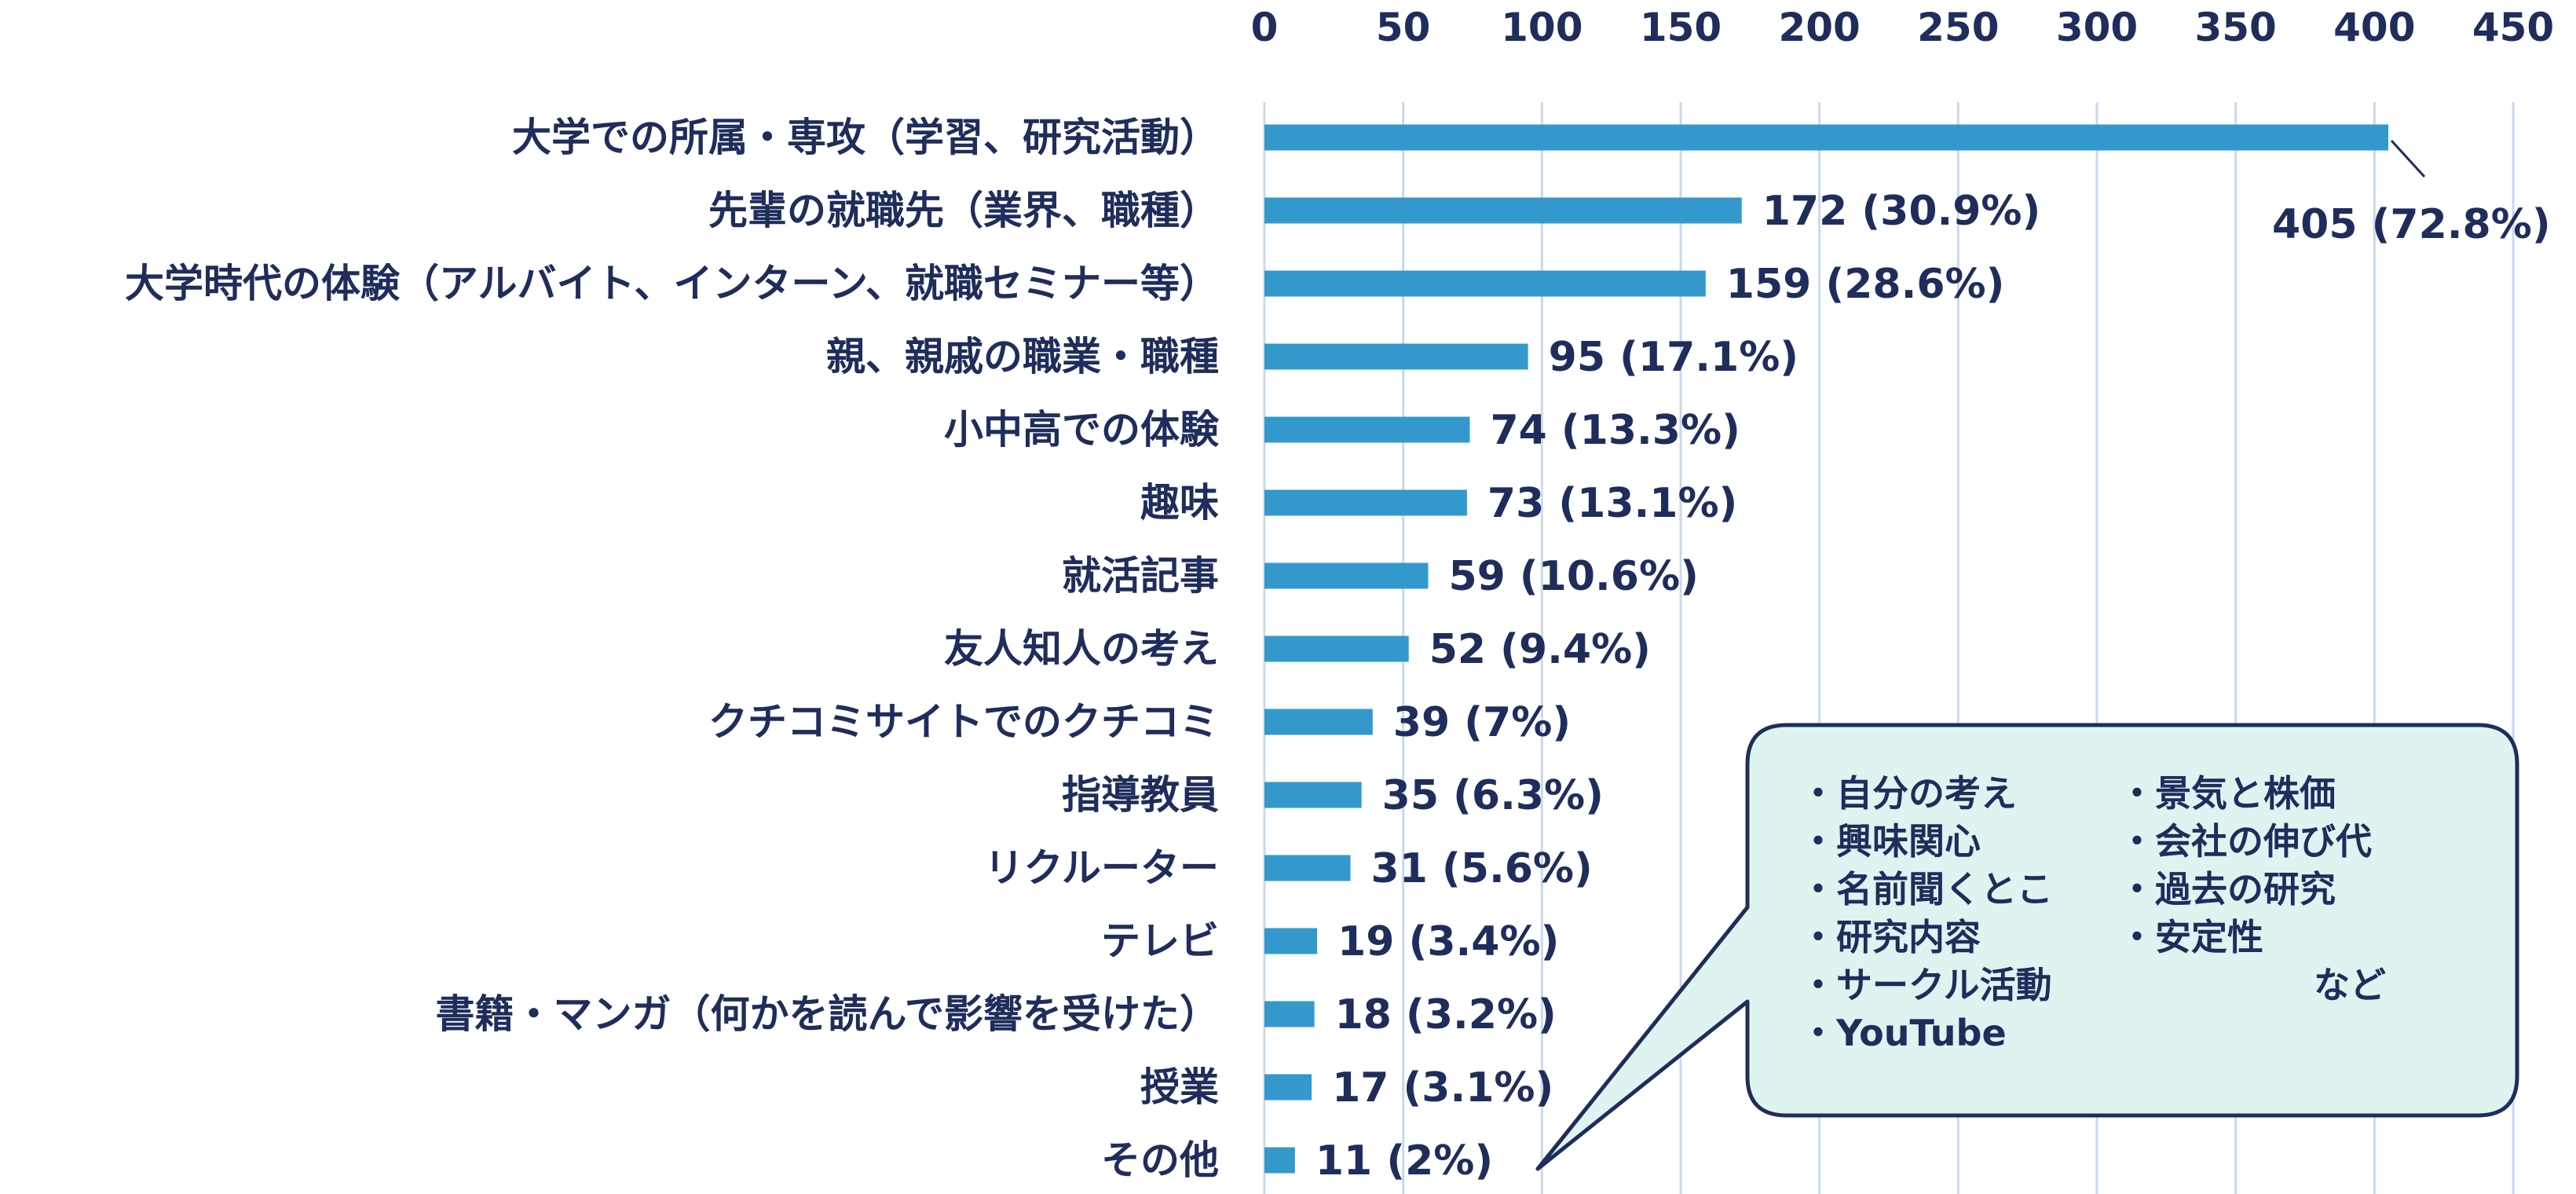 The image size is (2576, 1194). What do you see at coordinates (672, 284) in the screenshot?
I see `category-label: 大学時代の体験（アルバイト、インターン、就職セミナー等）` at bounding box center [672, 284].